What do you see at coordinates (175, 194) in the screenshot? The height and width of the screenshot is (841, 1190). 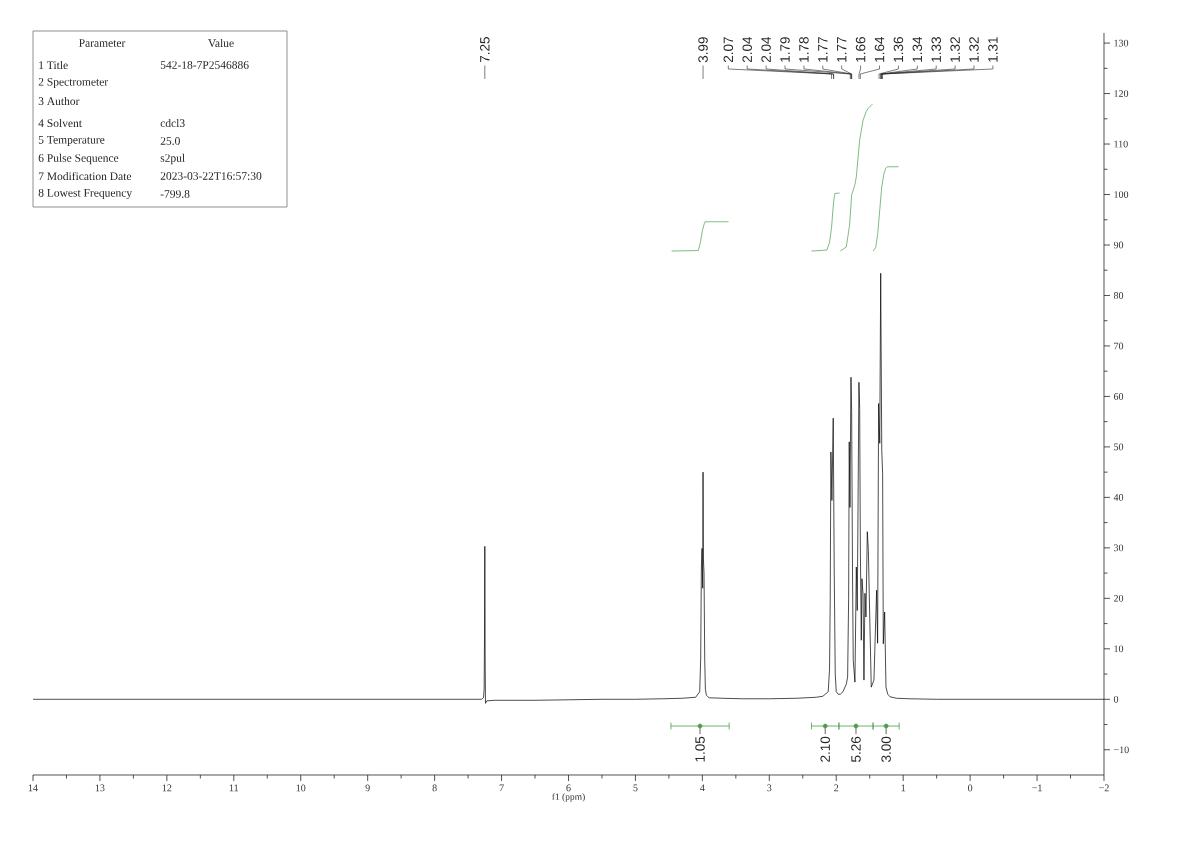 I see `annotation: -799.8` at bounding box center [175, 194].